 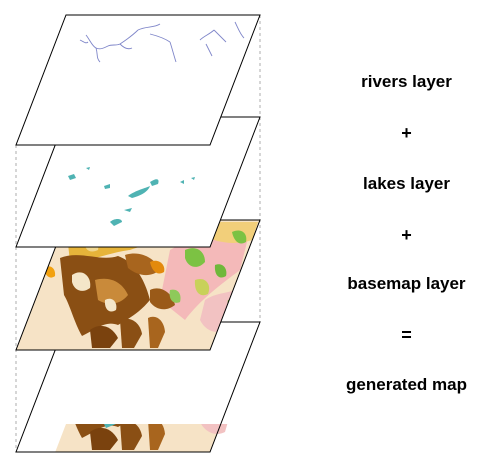 I want to click on generated-map-label: generated map, so click(x=406, y=384).